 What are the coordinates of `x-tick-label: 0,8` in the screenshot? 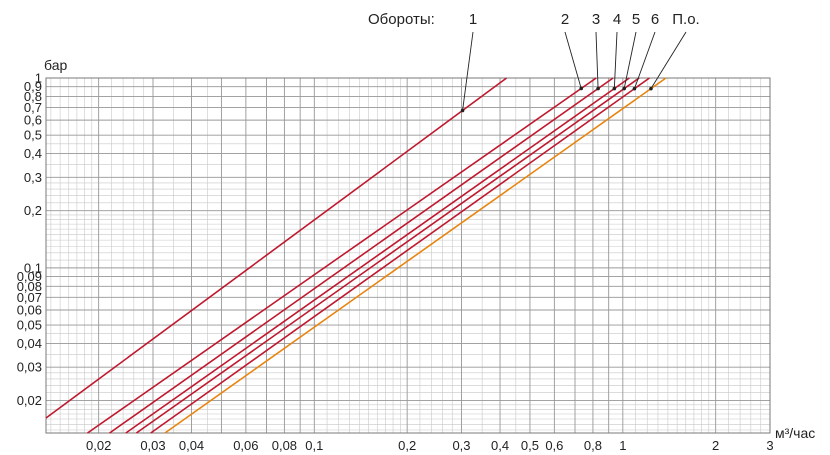 It's located at (593, 445).